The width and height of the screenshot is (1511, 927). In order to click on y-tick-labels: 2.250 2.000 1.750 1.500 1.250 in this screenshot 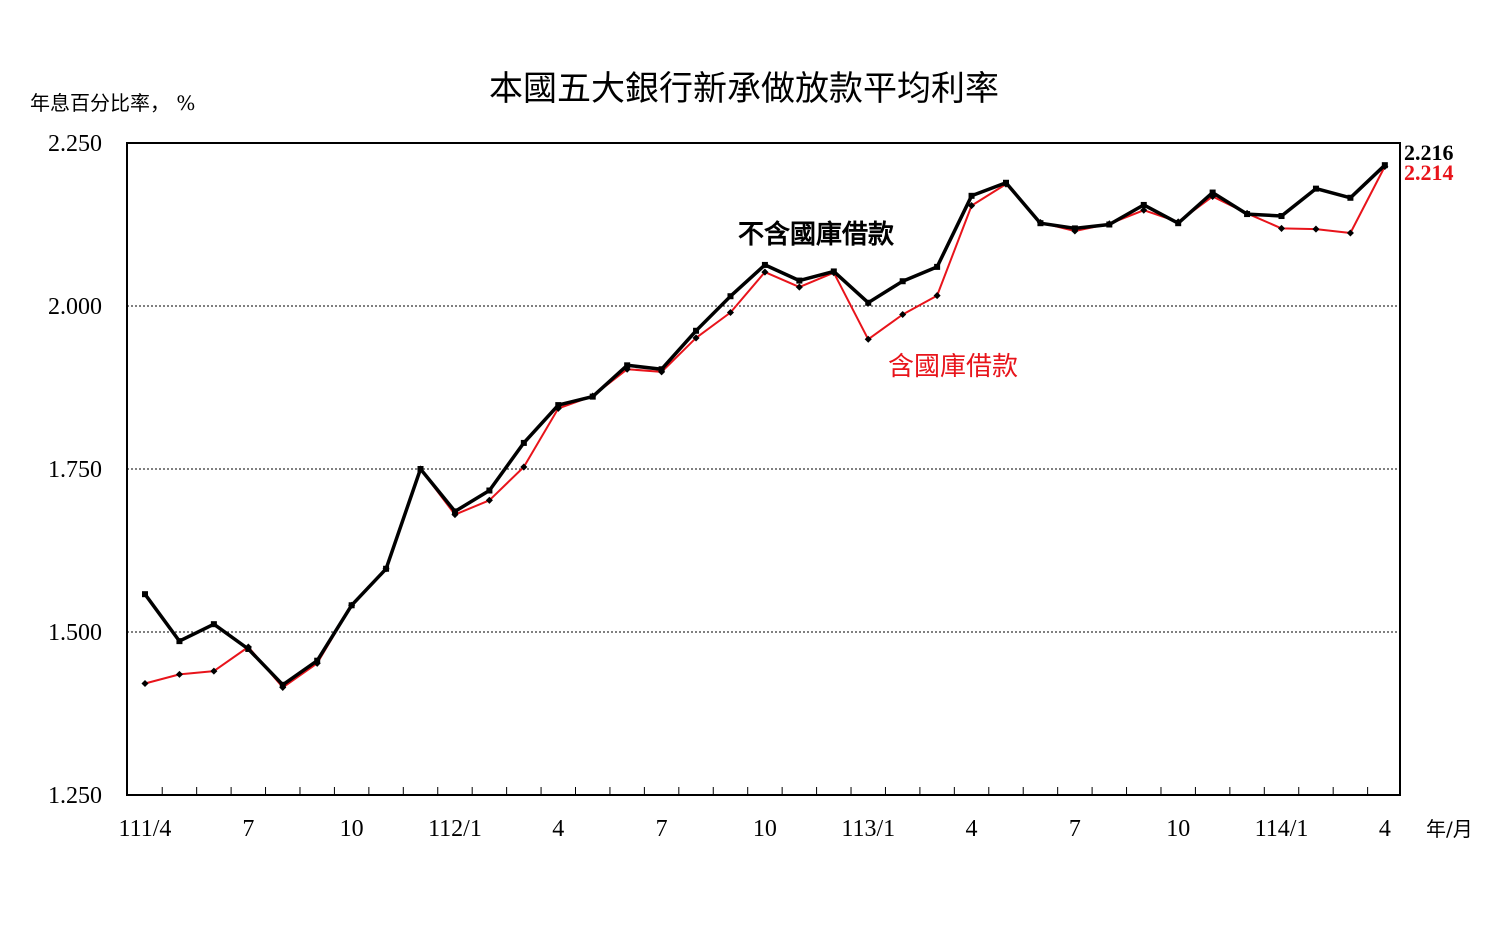, I will do `click(75, 470)`.